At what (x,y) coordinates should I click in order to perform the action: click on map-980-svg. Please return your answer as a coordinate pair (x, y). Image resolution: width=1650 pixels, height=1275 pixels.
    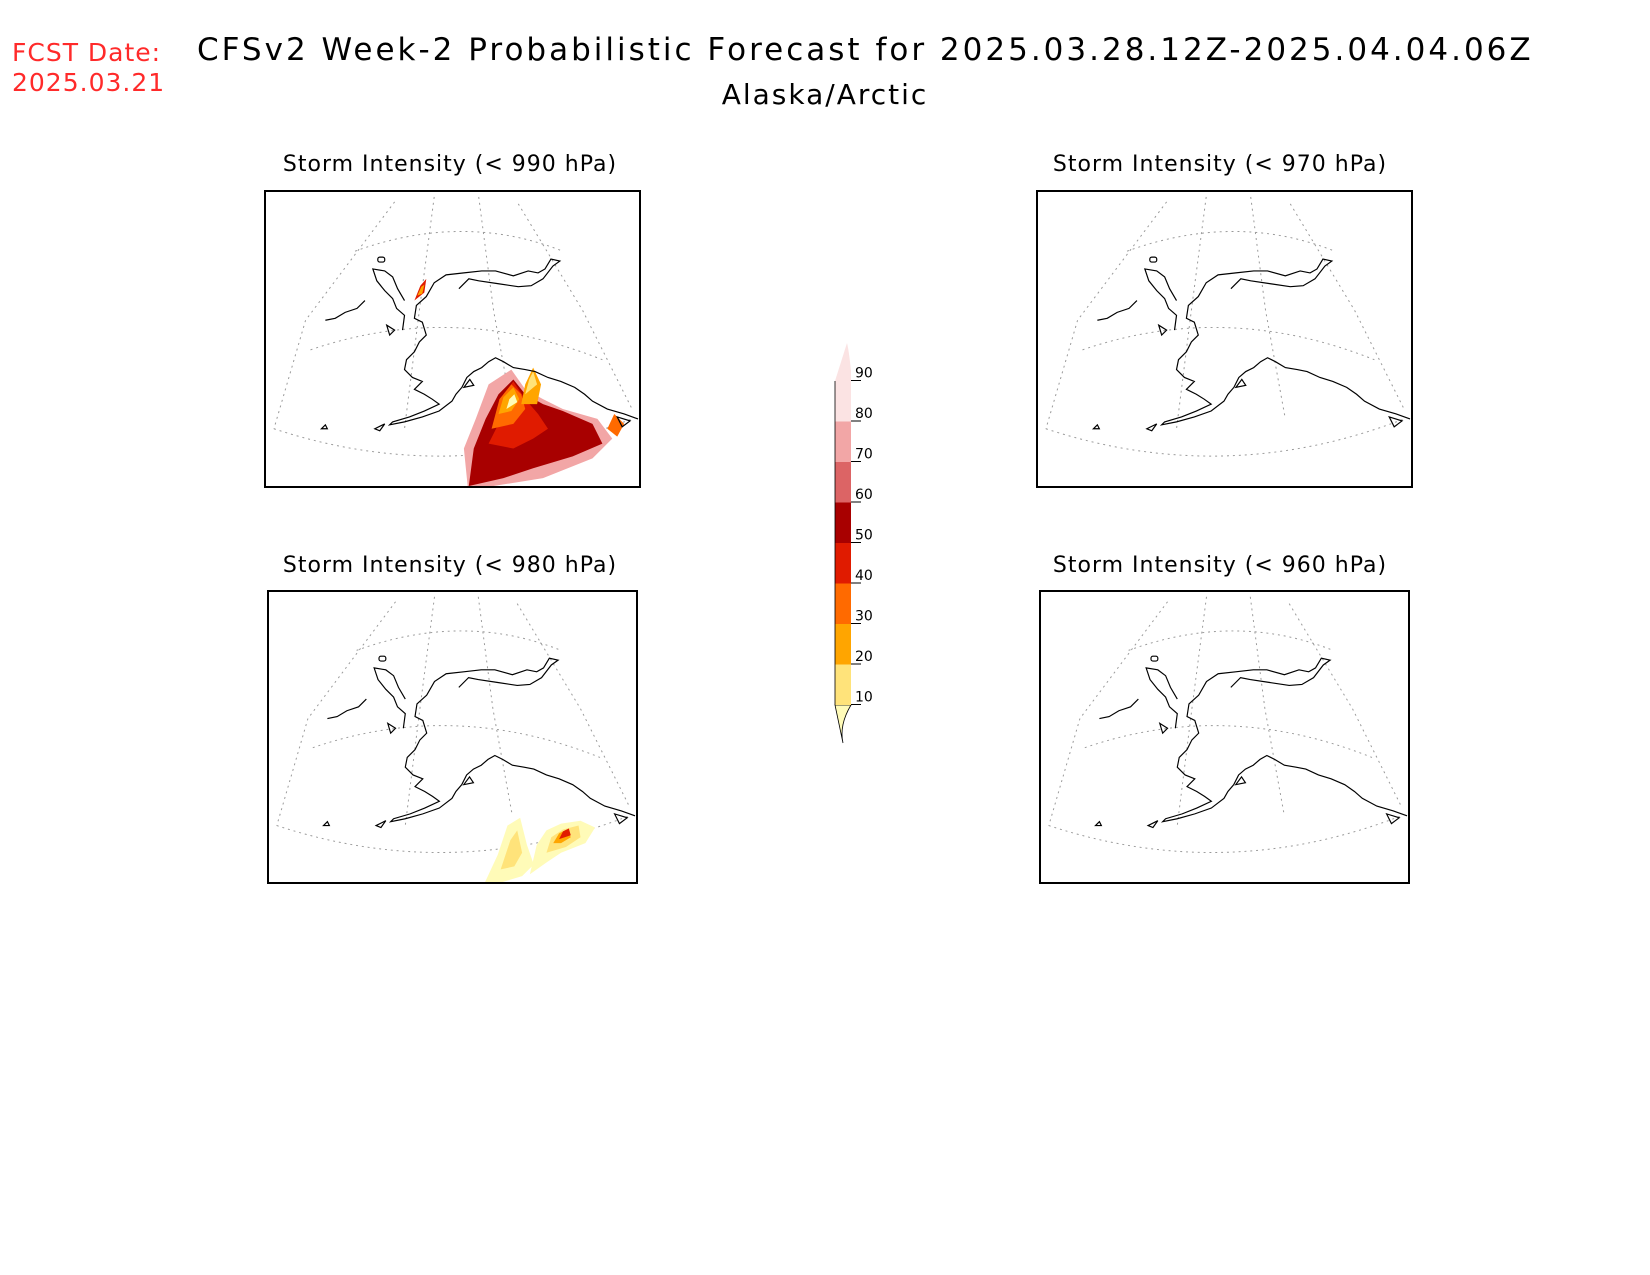
    Looking at the image, I should click on (456, 739).